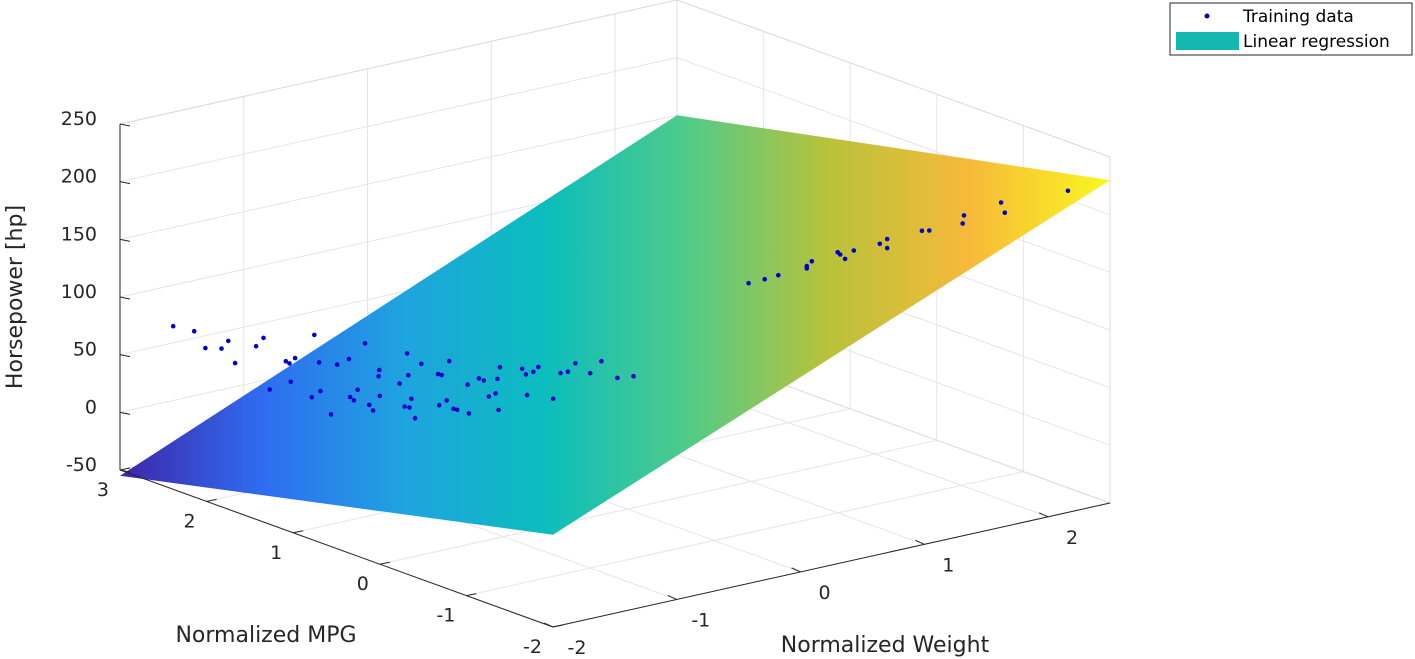  What do you see at coordinates (79, 234) in the screenshot?
I see `z-tick-label: 150` at bounding box center [79, 234].